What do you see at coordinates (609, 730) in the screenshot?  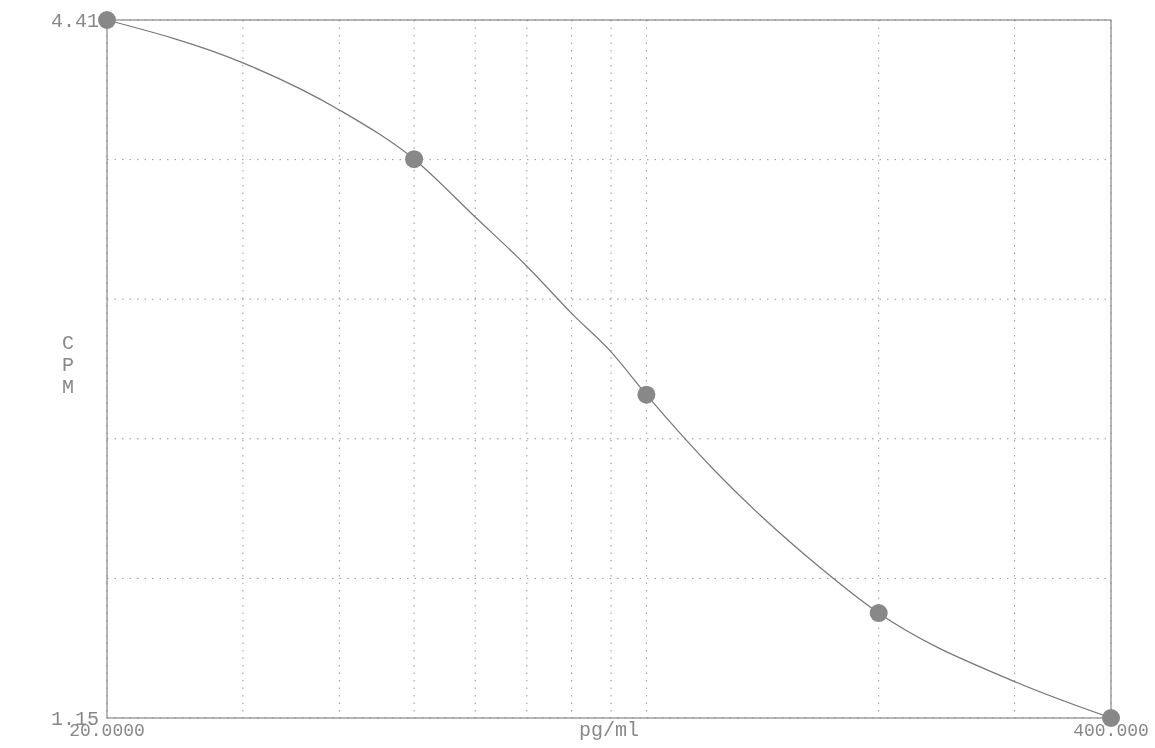 I see `x-axis-title: pg/ml` at bounding box center [609, 730].